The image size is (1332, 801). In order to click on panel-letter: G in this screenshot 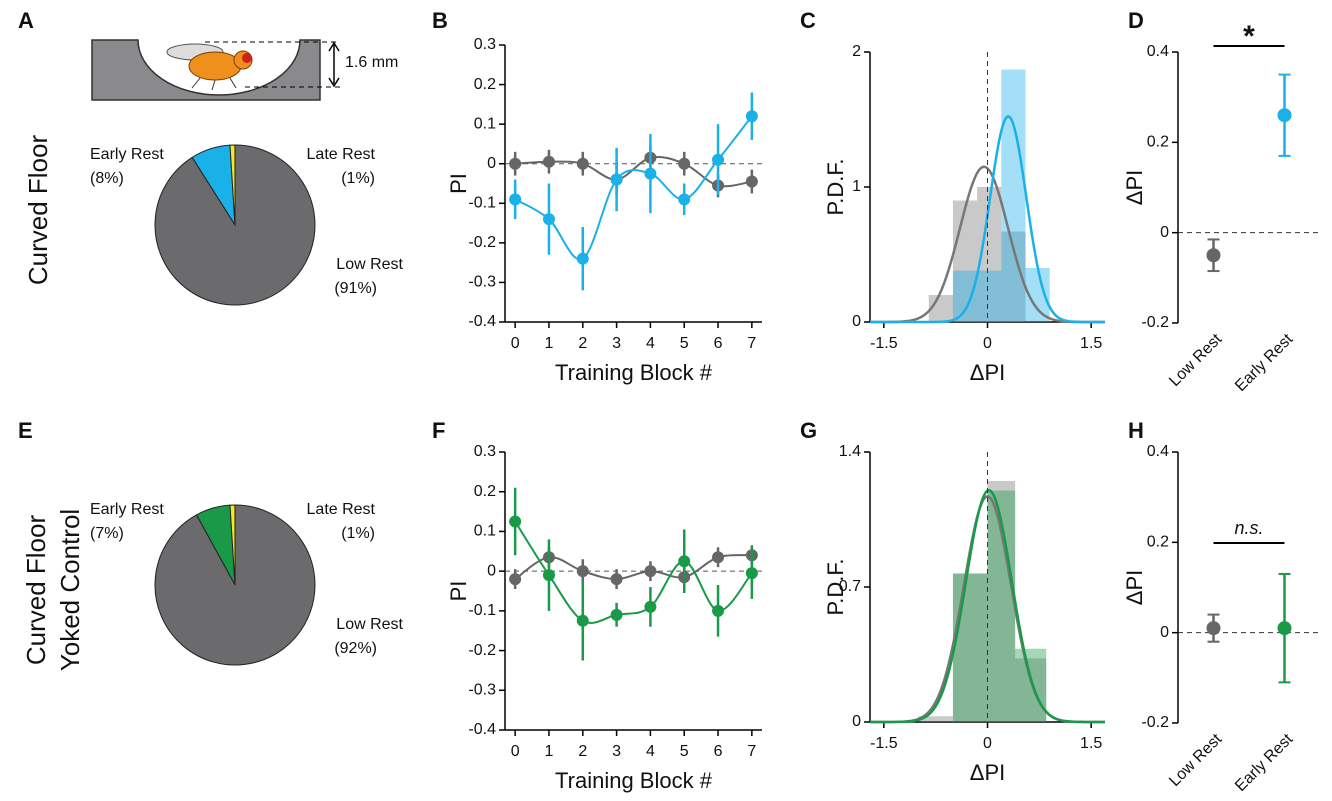, I will do `click(808, 430)`.